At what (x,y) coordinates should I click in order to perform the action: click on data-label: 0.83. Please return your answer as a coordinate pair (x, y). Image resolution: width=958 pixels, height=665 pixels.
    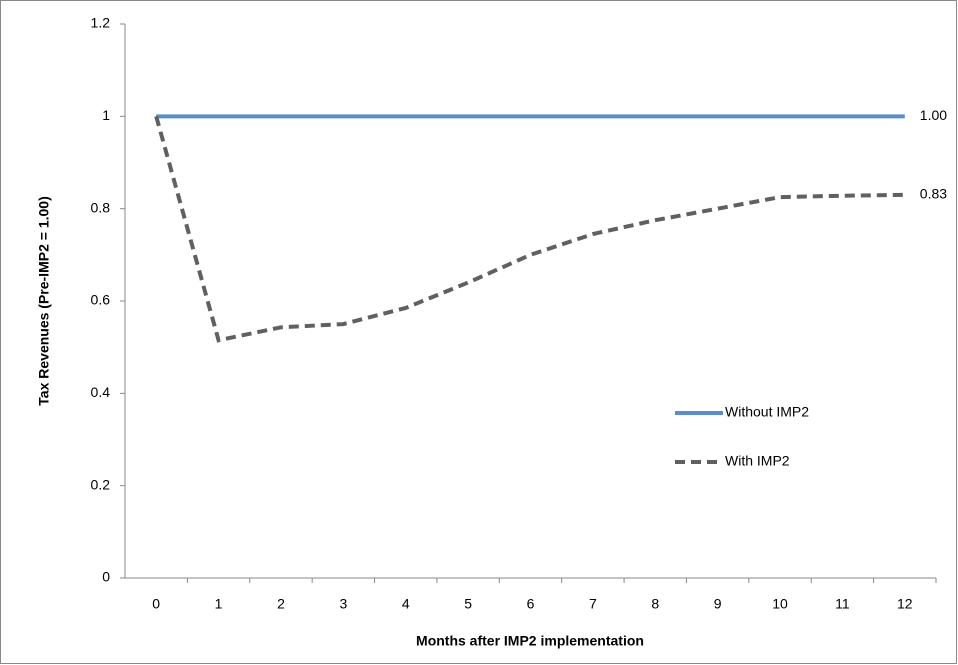
    Looking at the image, I should click on (933, 194).